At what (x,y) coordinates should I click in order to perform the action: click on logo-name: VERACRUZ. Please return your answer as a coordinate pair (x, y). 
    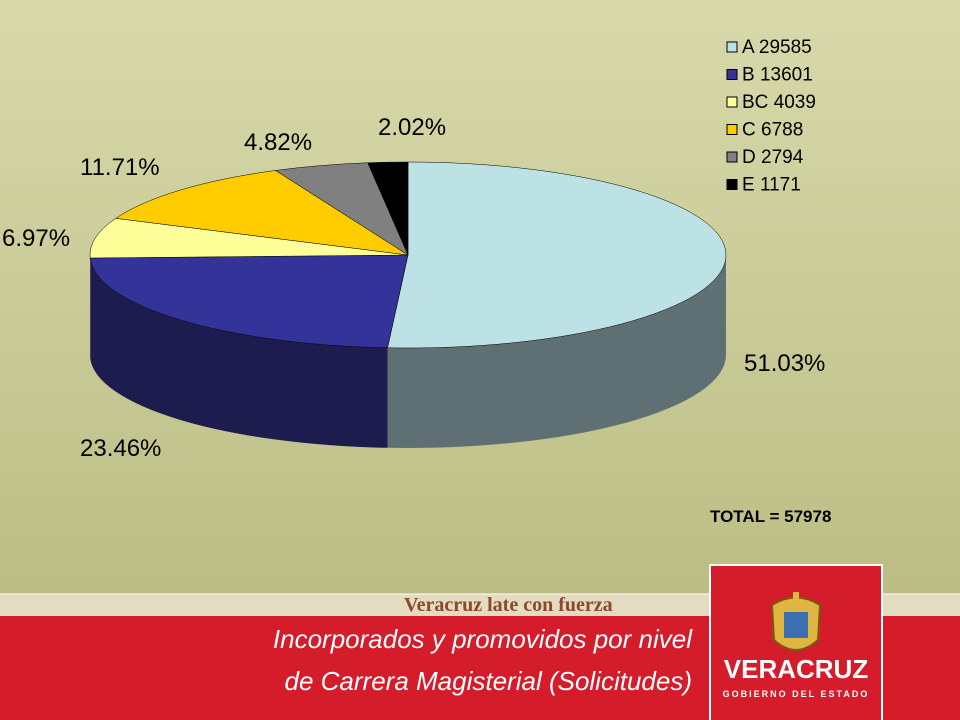
    Looking at the image, I should click on (796, 669).